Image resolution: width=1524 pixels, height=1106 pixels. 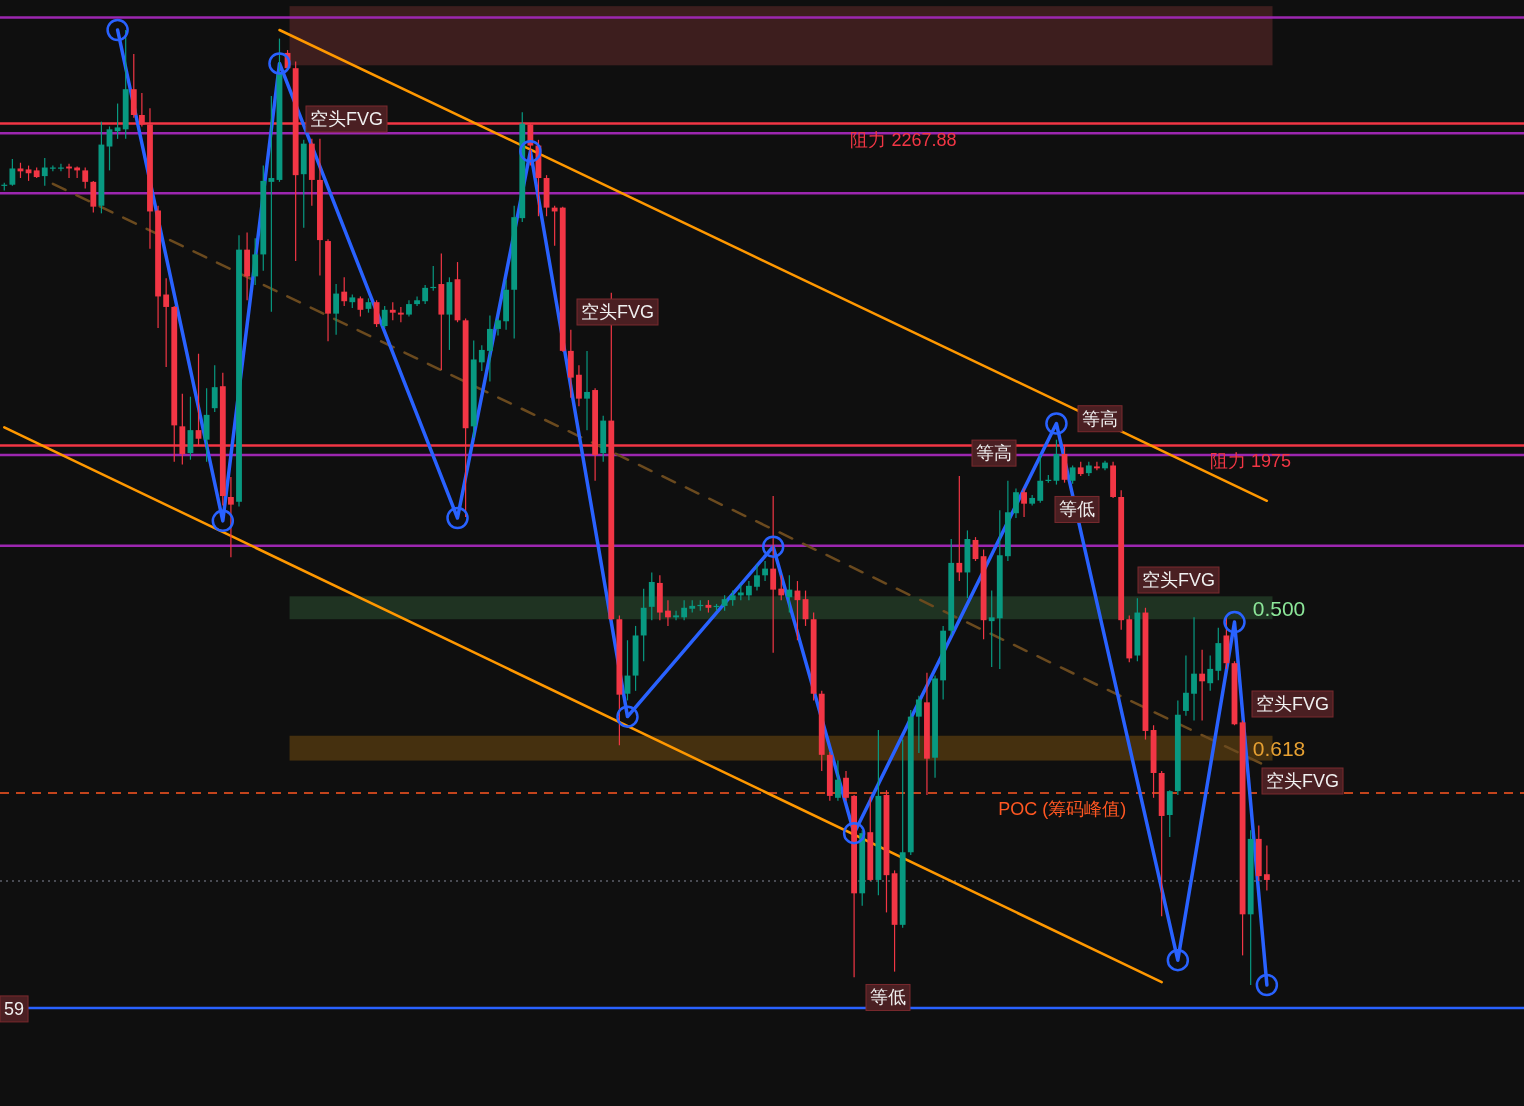 I want to click on ref-line-label: 阻力 2267.88, so click(x=903, y=139).